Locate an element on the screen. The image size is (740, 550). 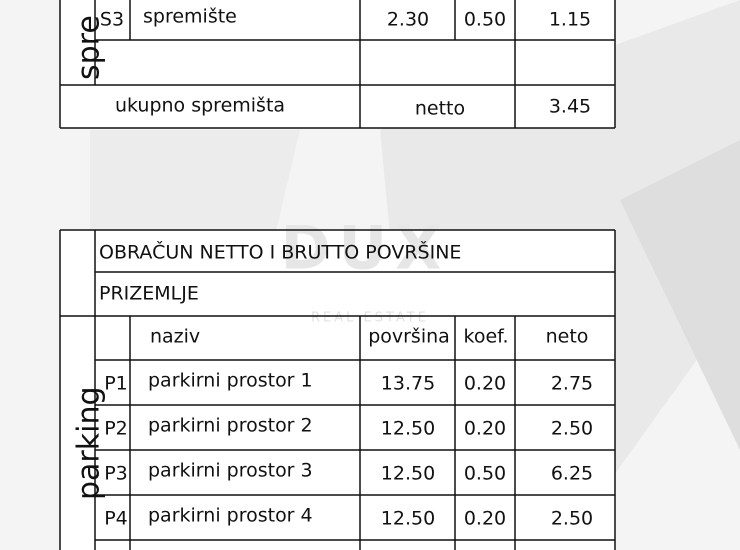
header: koef. is located at coordinates (486, 337).